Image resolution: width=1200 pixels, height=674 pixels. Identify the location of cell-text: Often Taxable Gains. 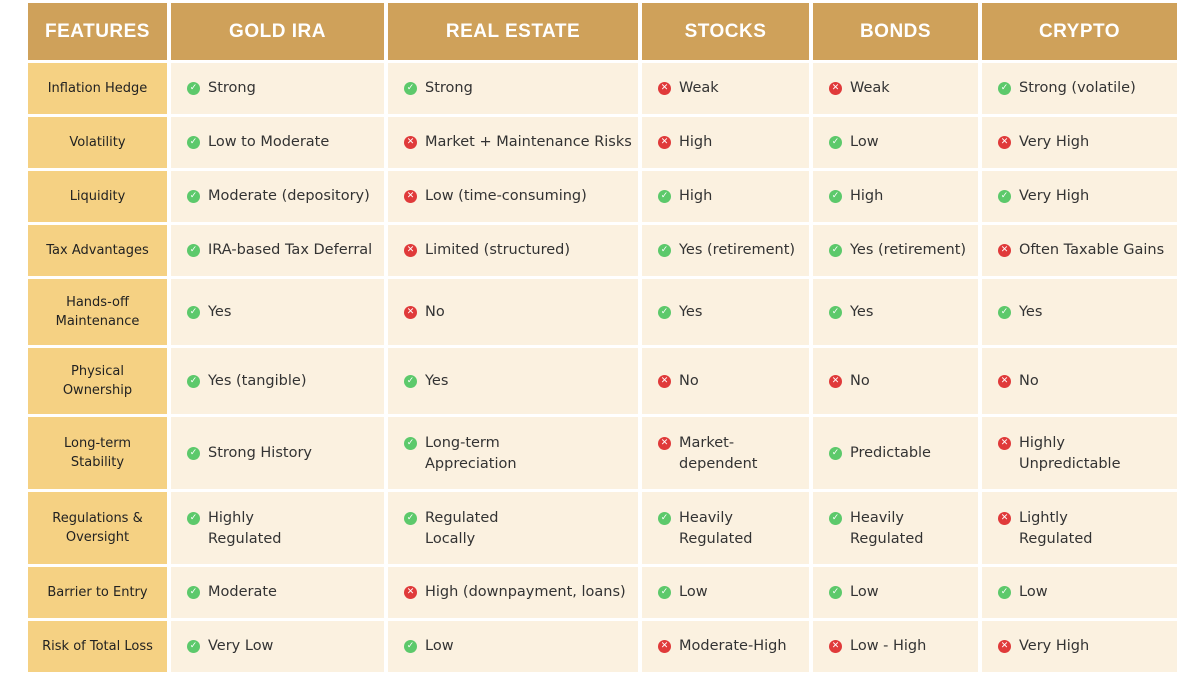
(1092, 250).